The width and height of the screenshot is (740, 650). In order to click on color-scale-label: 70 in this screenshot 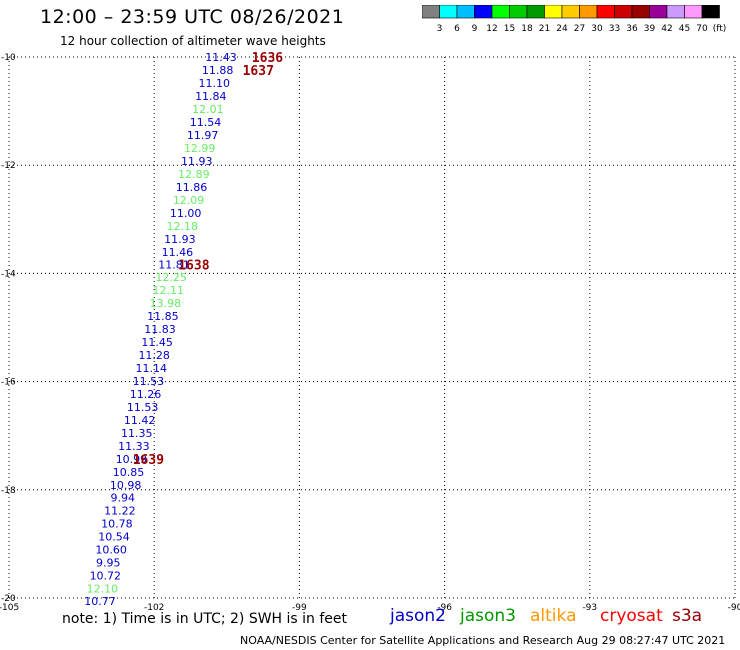, I will do `click(702, 29)`.